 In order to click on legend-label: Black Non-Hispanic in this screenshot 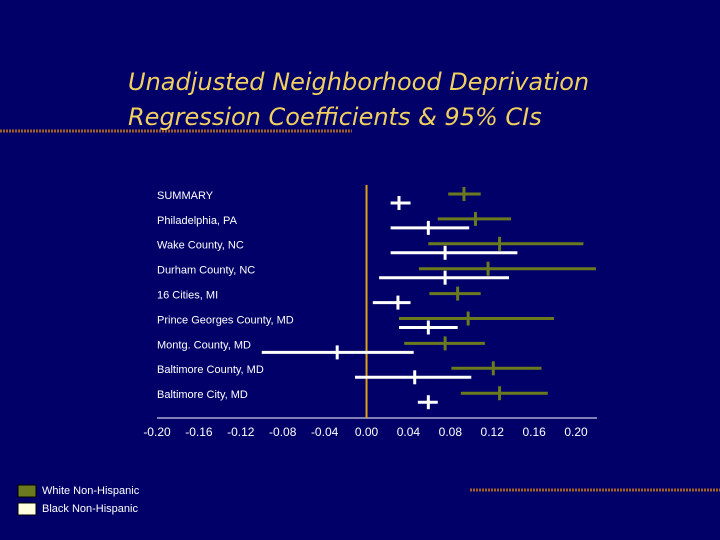, I will do `click(90, 509)`.